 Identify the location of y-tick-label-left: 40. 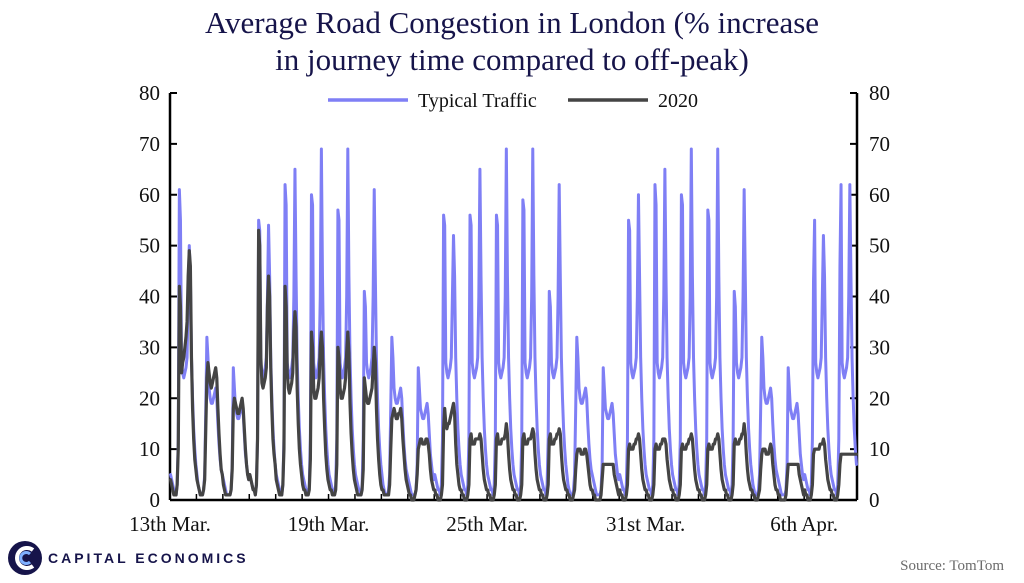
(149, 297).